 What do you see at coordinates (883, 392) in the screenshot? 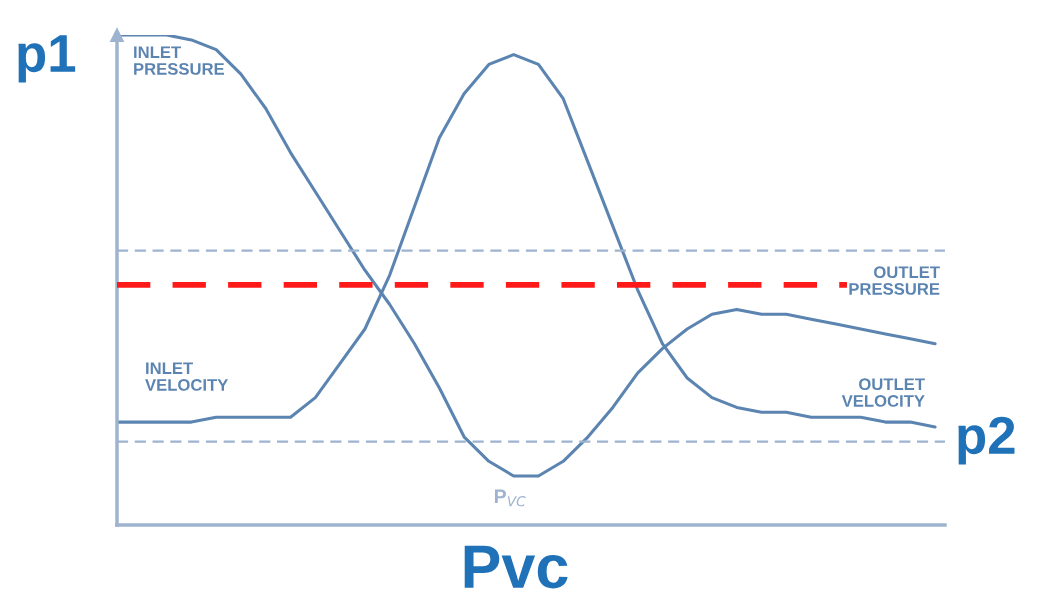
I see `annotation: OUTLET VELOCITY` at bounding box center [883, 392].